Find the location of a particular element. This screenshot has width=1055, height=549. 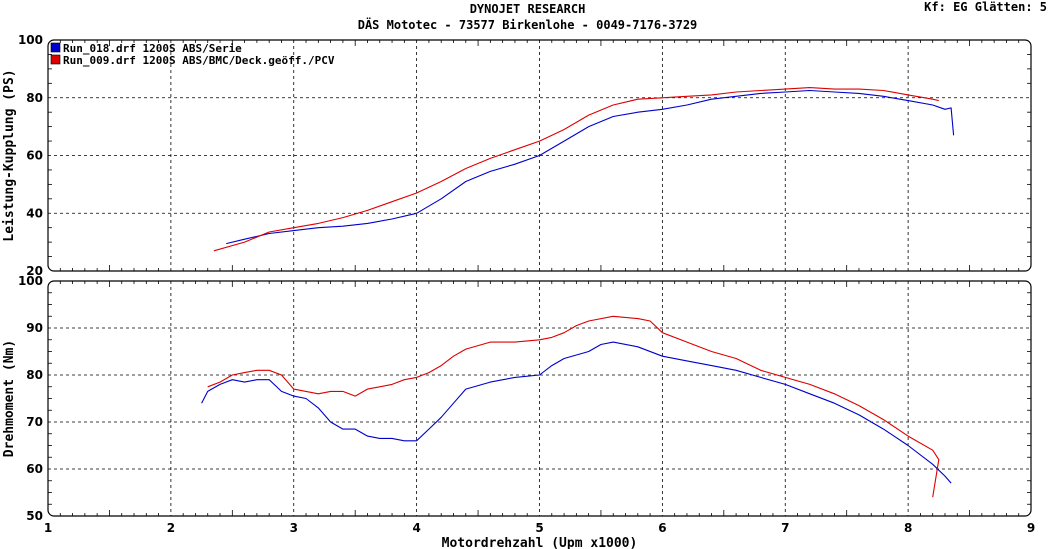

x-tick-label: 4 is located at coordinates (416, 528).